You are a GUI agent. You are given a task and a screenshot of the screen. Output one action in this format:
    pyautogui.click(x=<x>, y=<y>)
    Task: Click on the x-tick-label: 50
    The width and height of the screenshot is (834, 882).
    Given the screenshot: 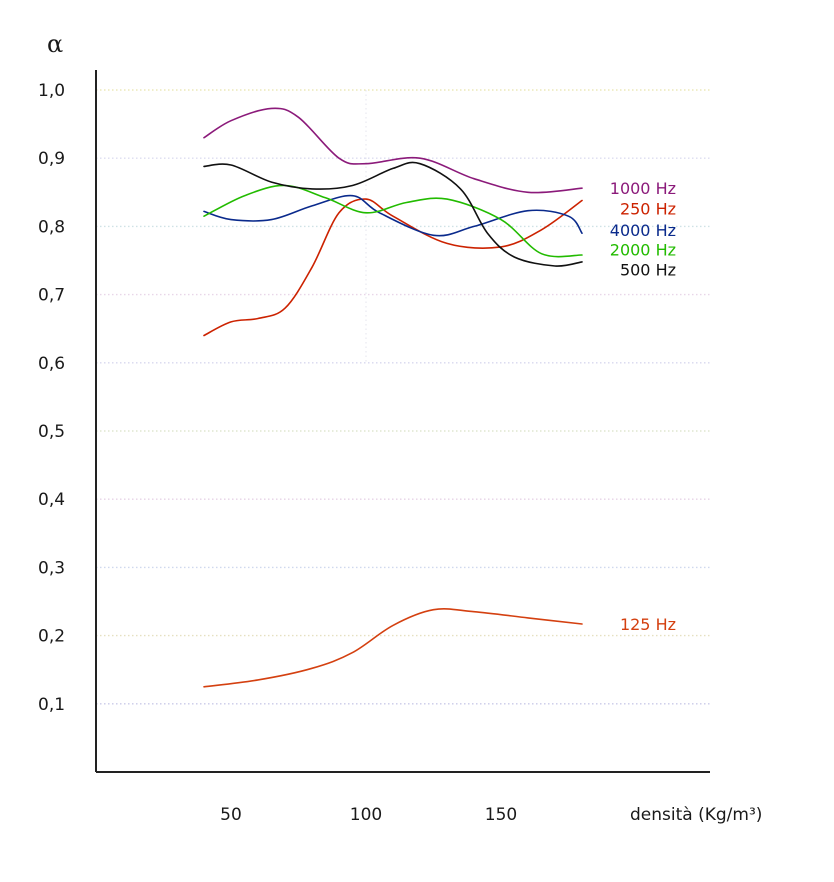 What is the action you would take?
    pyautogui.click(x=231, y=815)
    